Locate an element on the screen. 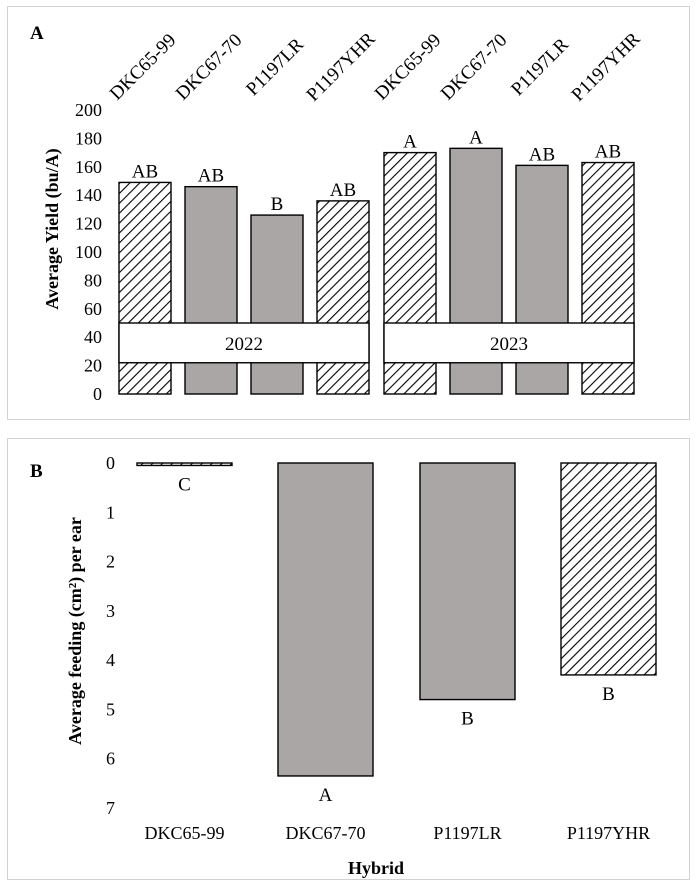 This screenshot has width=700, height=886. y-axis-title: Average feeding (cm²) per ear is located at coordinates (75, 631).